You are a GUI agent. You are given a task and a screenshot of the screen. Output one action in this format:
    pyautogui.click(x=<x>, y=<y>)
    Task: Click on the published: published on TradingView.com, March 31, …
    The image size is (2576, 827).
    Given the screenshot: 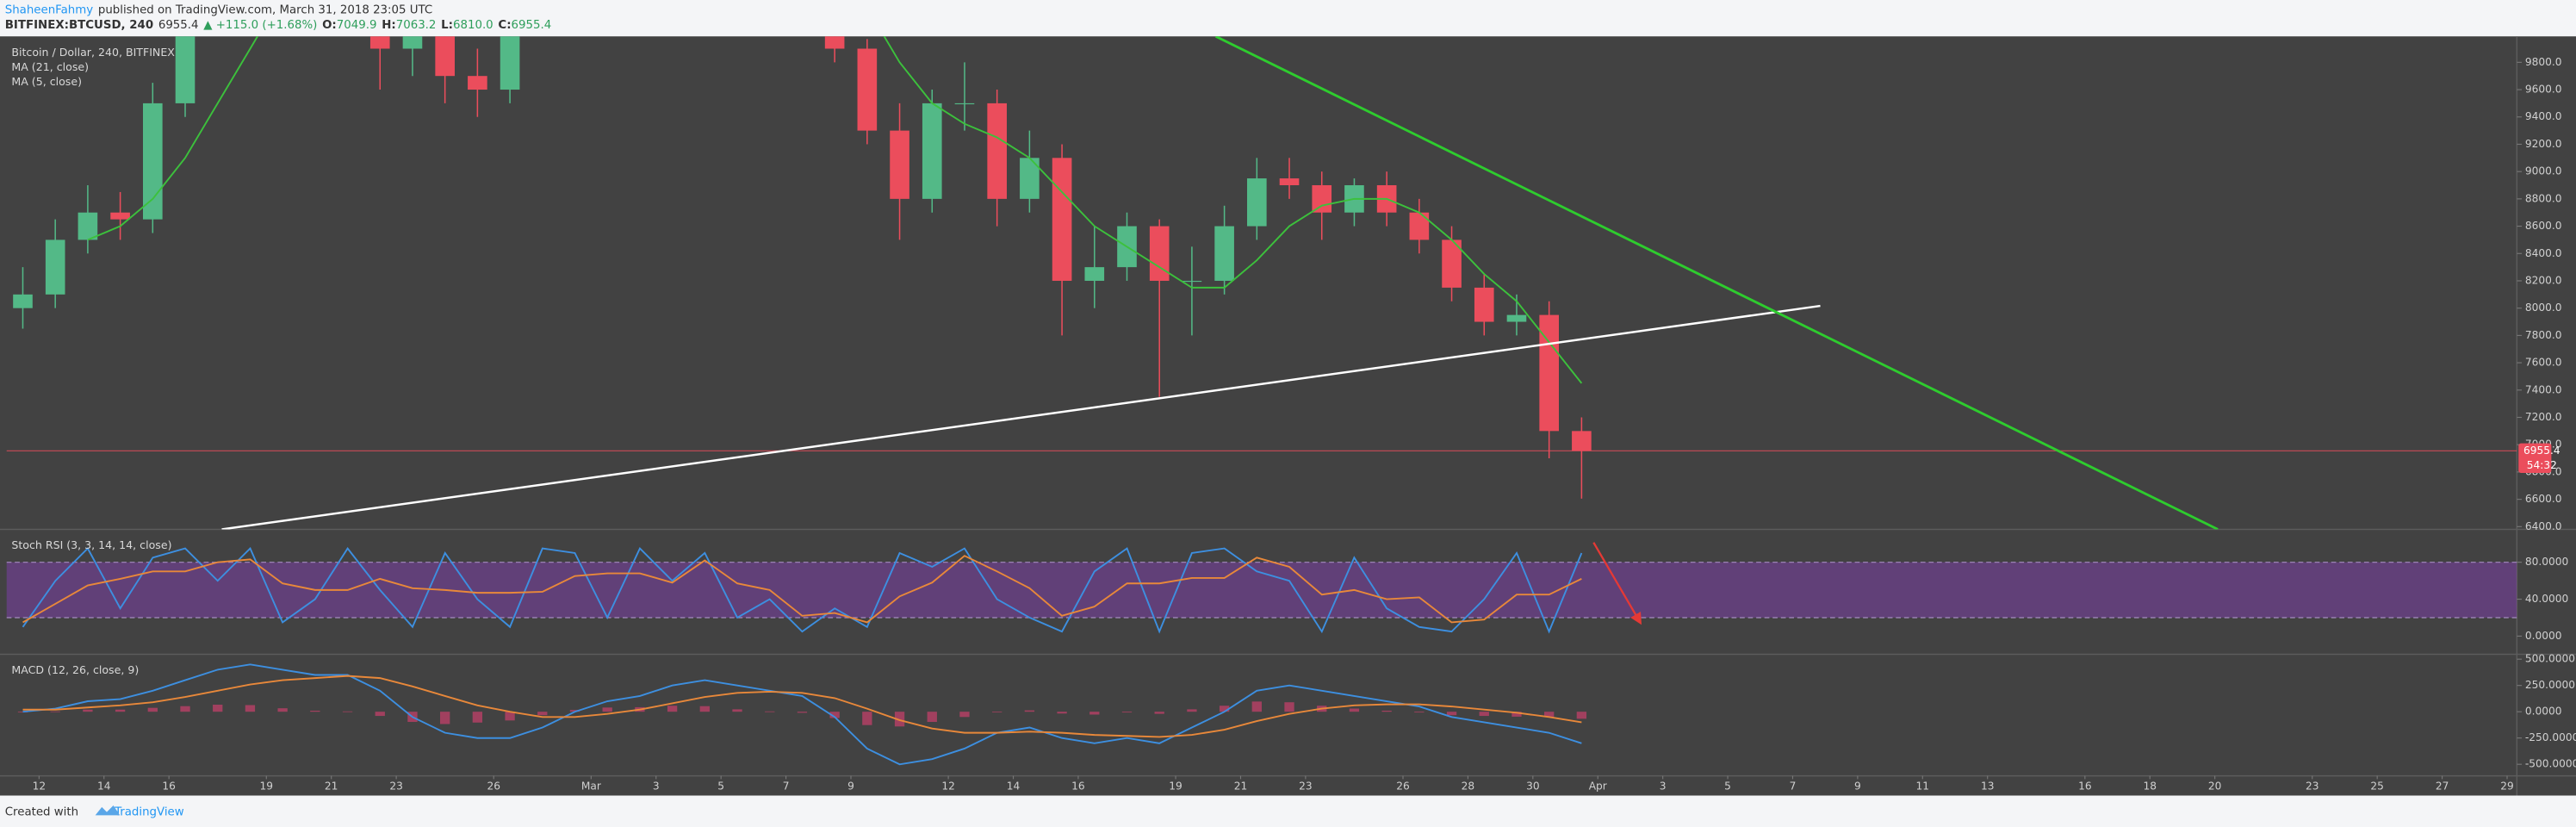 What is the action you would take?
    pyautogui.click(x=265, y=10)
    